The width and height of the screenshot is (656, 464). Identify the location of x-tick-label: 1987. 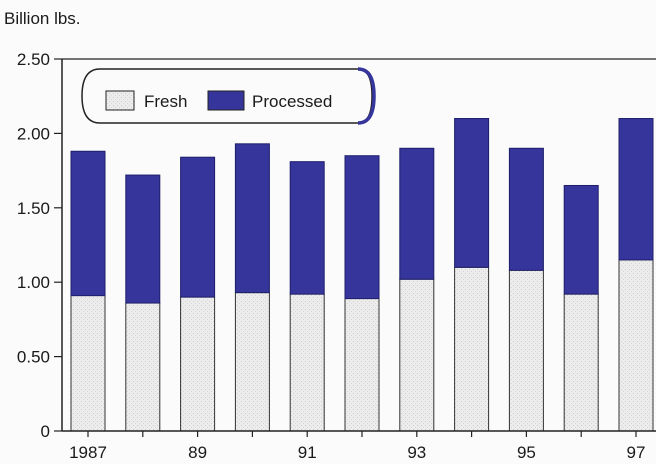
(88, 452).